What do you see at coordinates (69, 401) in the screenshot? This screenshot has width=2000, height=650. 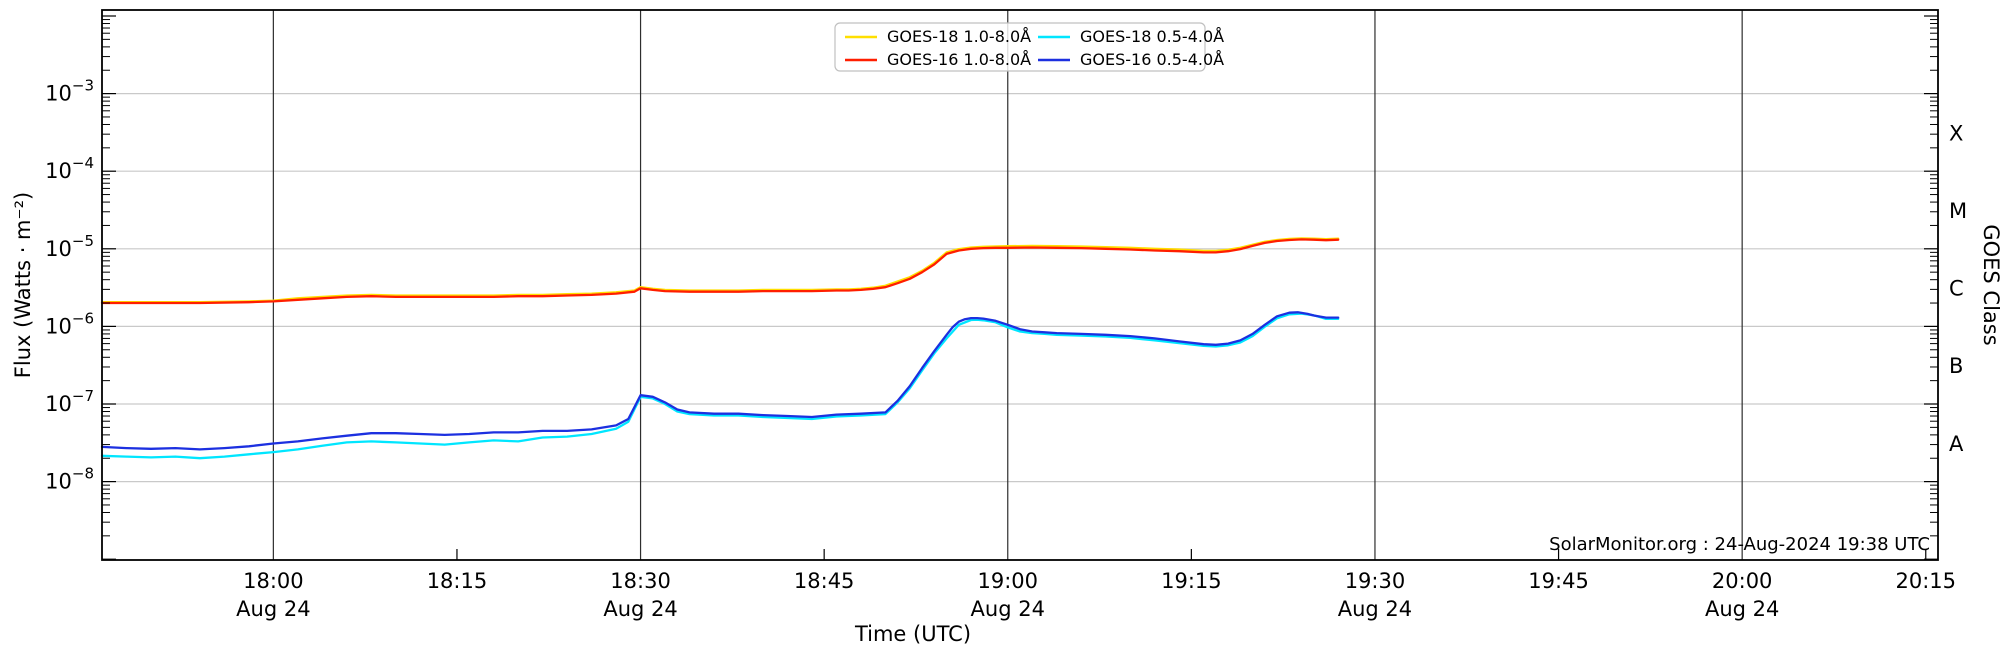 I see `y-tick-label: 10⁻⁷` at bounding box center [69, 401].